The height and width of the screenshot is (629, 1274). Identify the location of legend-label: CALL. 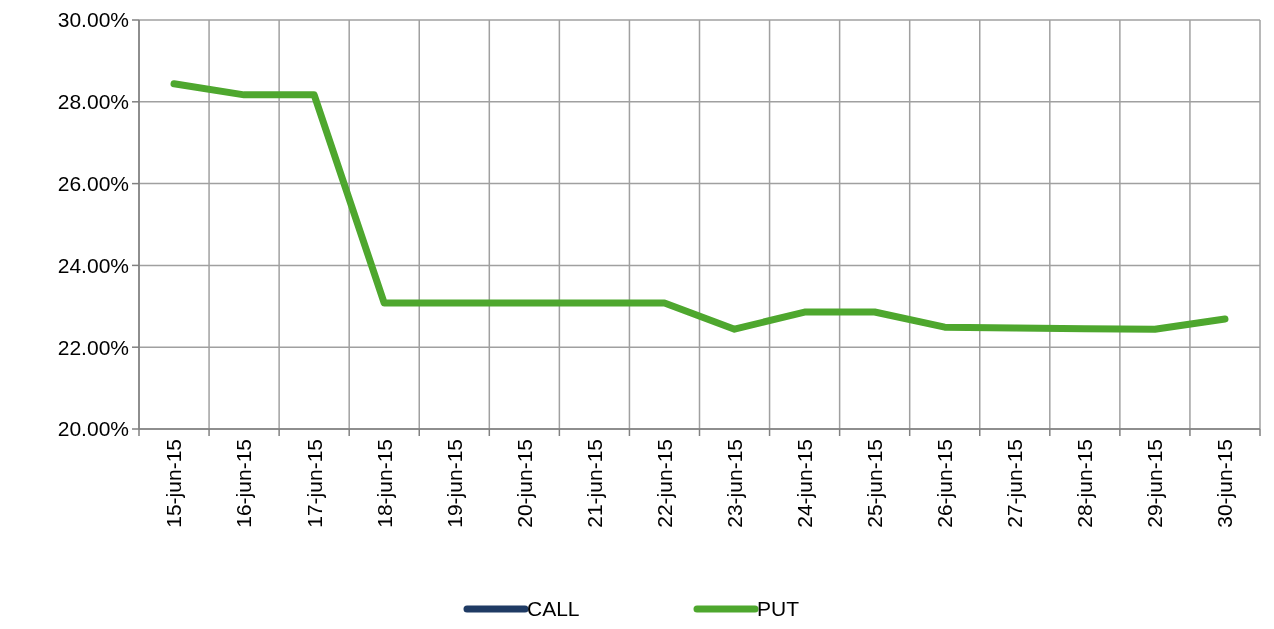
(553, 609).